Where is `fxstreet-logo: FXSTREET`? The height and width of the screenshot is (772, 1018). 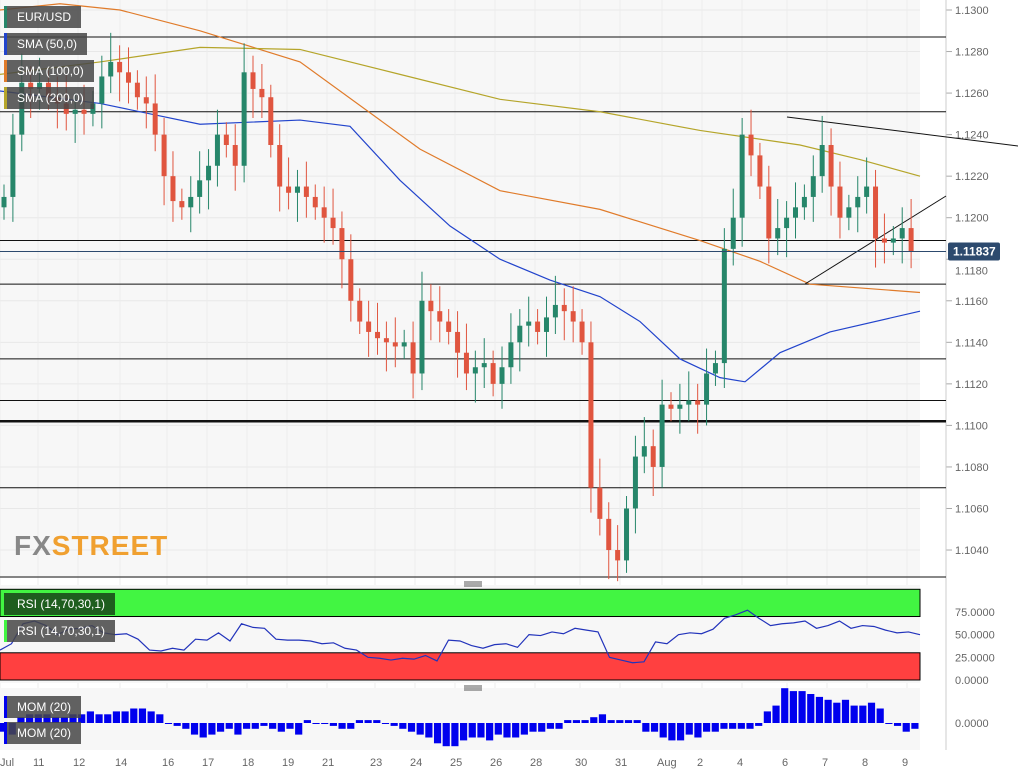 fxstreet-logo: FXSTREET is located at coordinates (91, 545).